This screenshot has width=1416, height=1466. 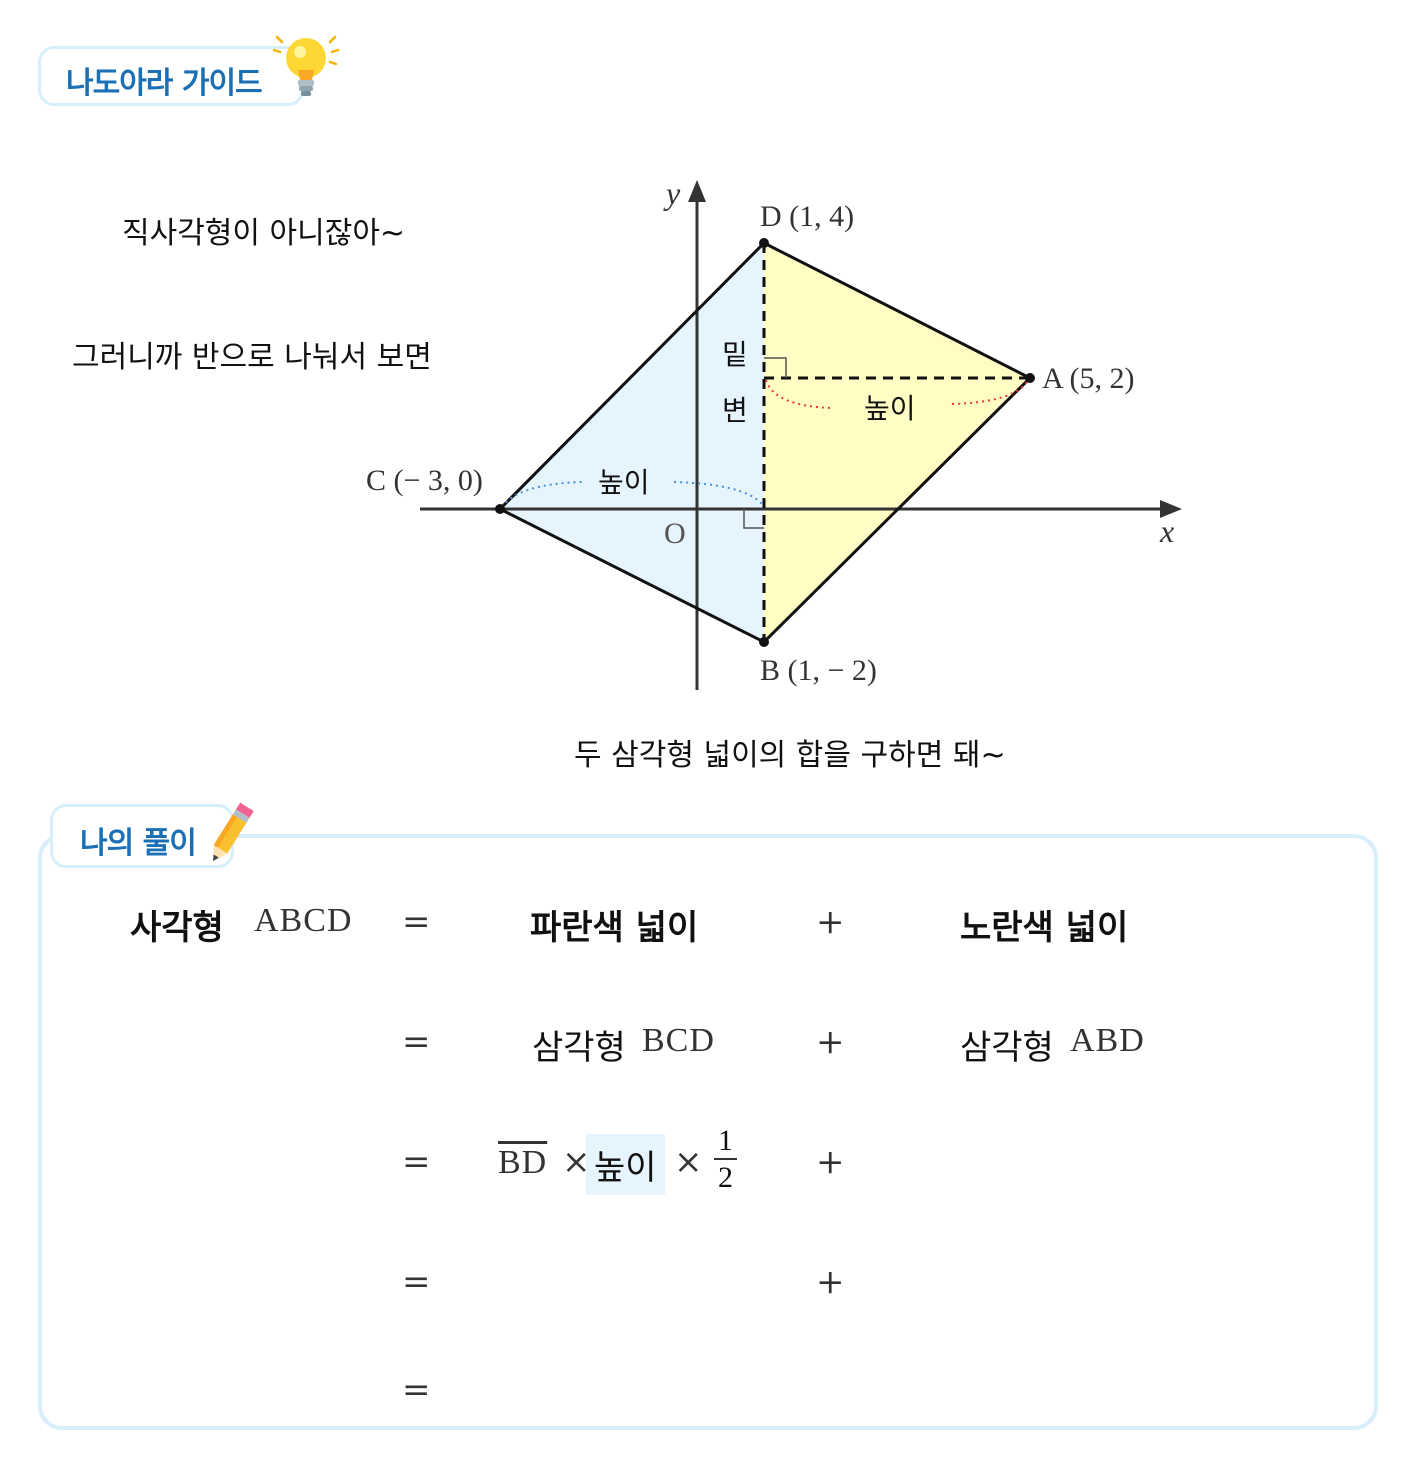 What do you see at coordinates (990, 392) in the screenshot?
I see `height-curve-red-right` at bounding box center [990, 392].